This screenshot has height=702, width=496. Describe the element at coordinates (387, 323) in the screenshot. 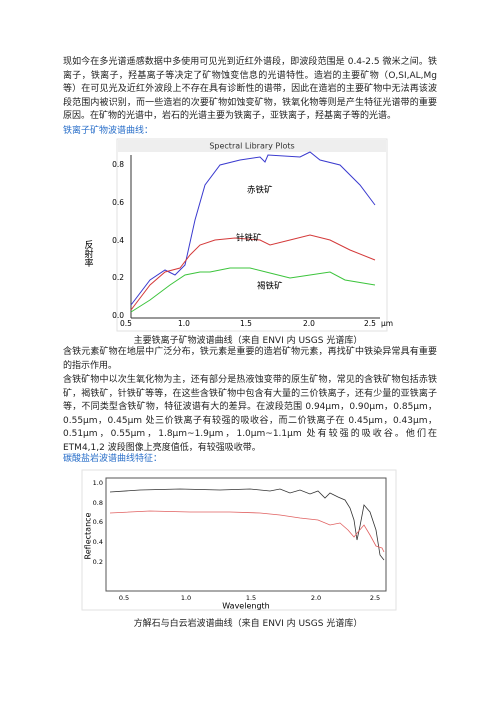

I see `x-unit: μm` at that location.